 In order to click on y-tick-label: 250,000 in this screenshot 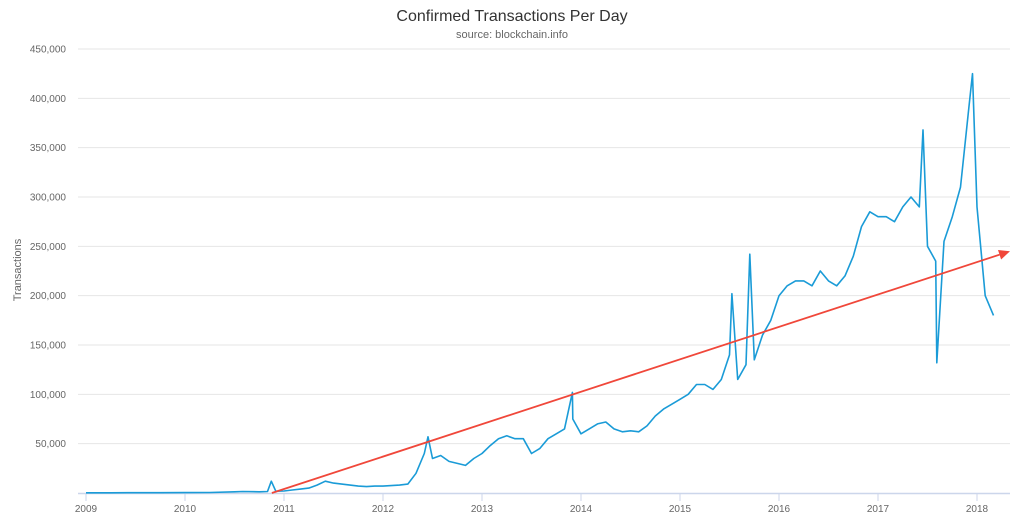, I will do `click(48, 247)`.